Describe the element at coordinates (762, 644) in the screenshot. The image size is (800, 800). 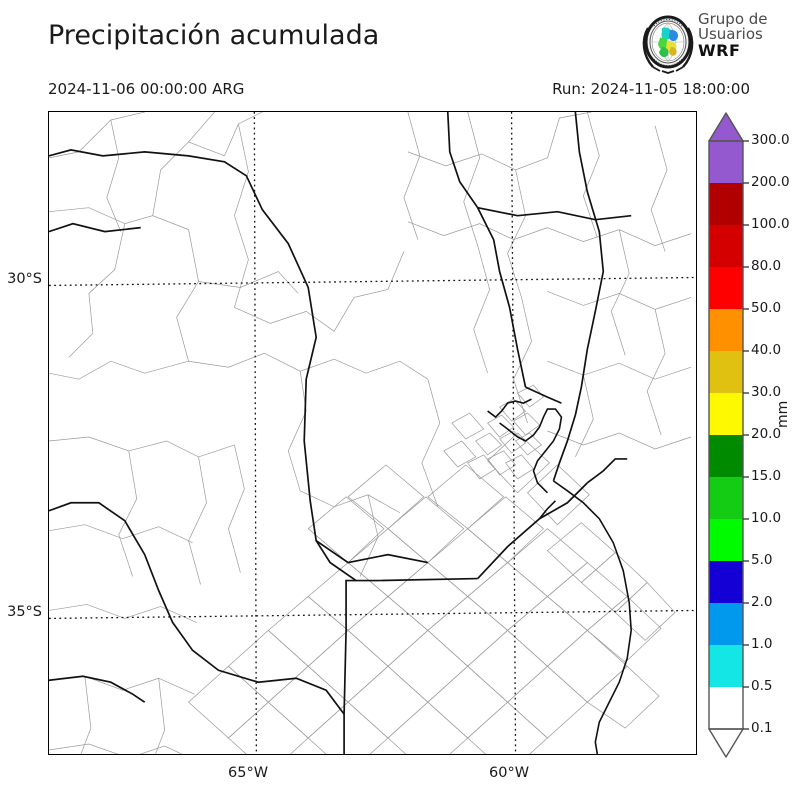
I see `colorbar-tick-label-1.0: 1.0` at that location.